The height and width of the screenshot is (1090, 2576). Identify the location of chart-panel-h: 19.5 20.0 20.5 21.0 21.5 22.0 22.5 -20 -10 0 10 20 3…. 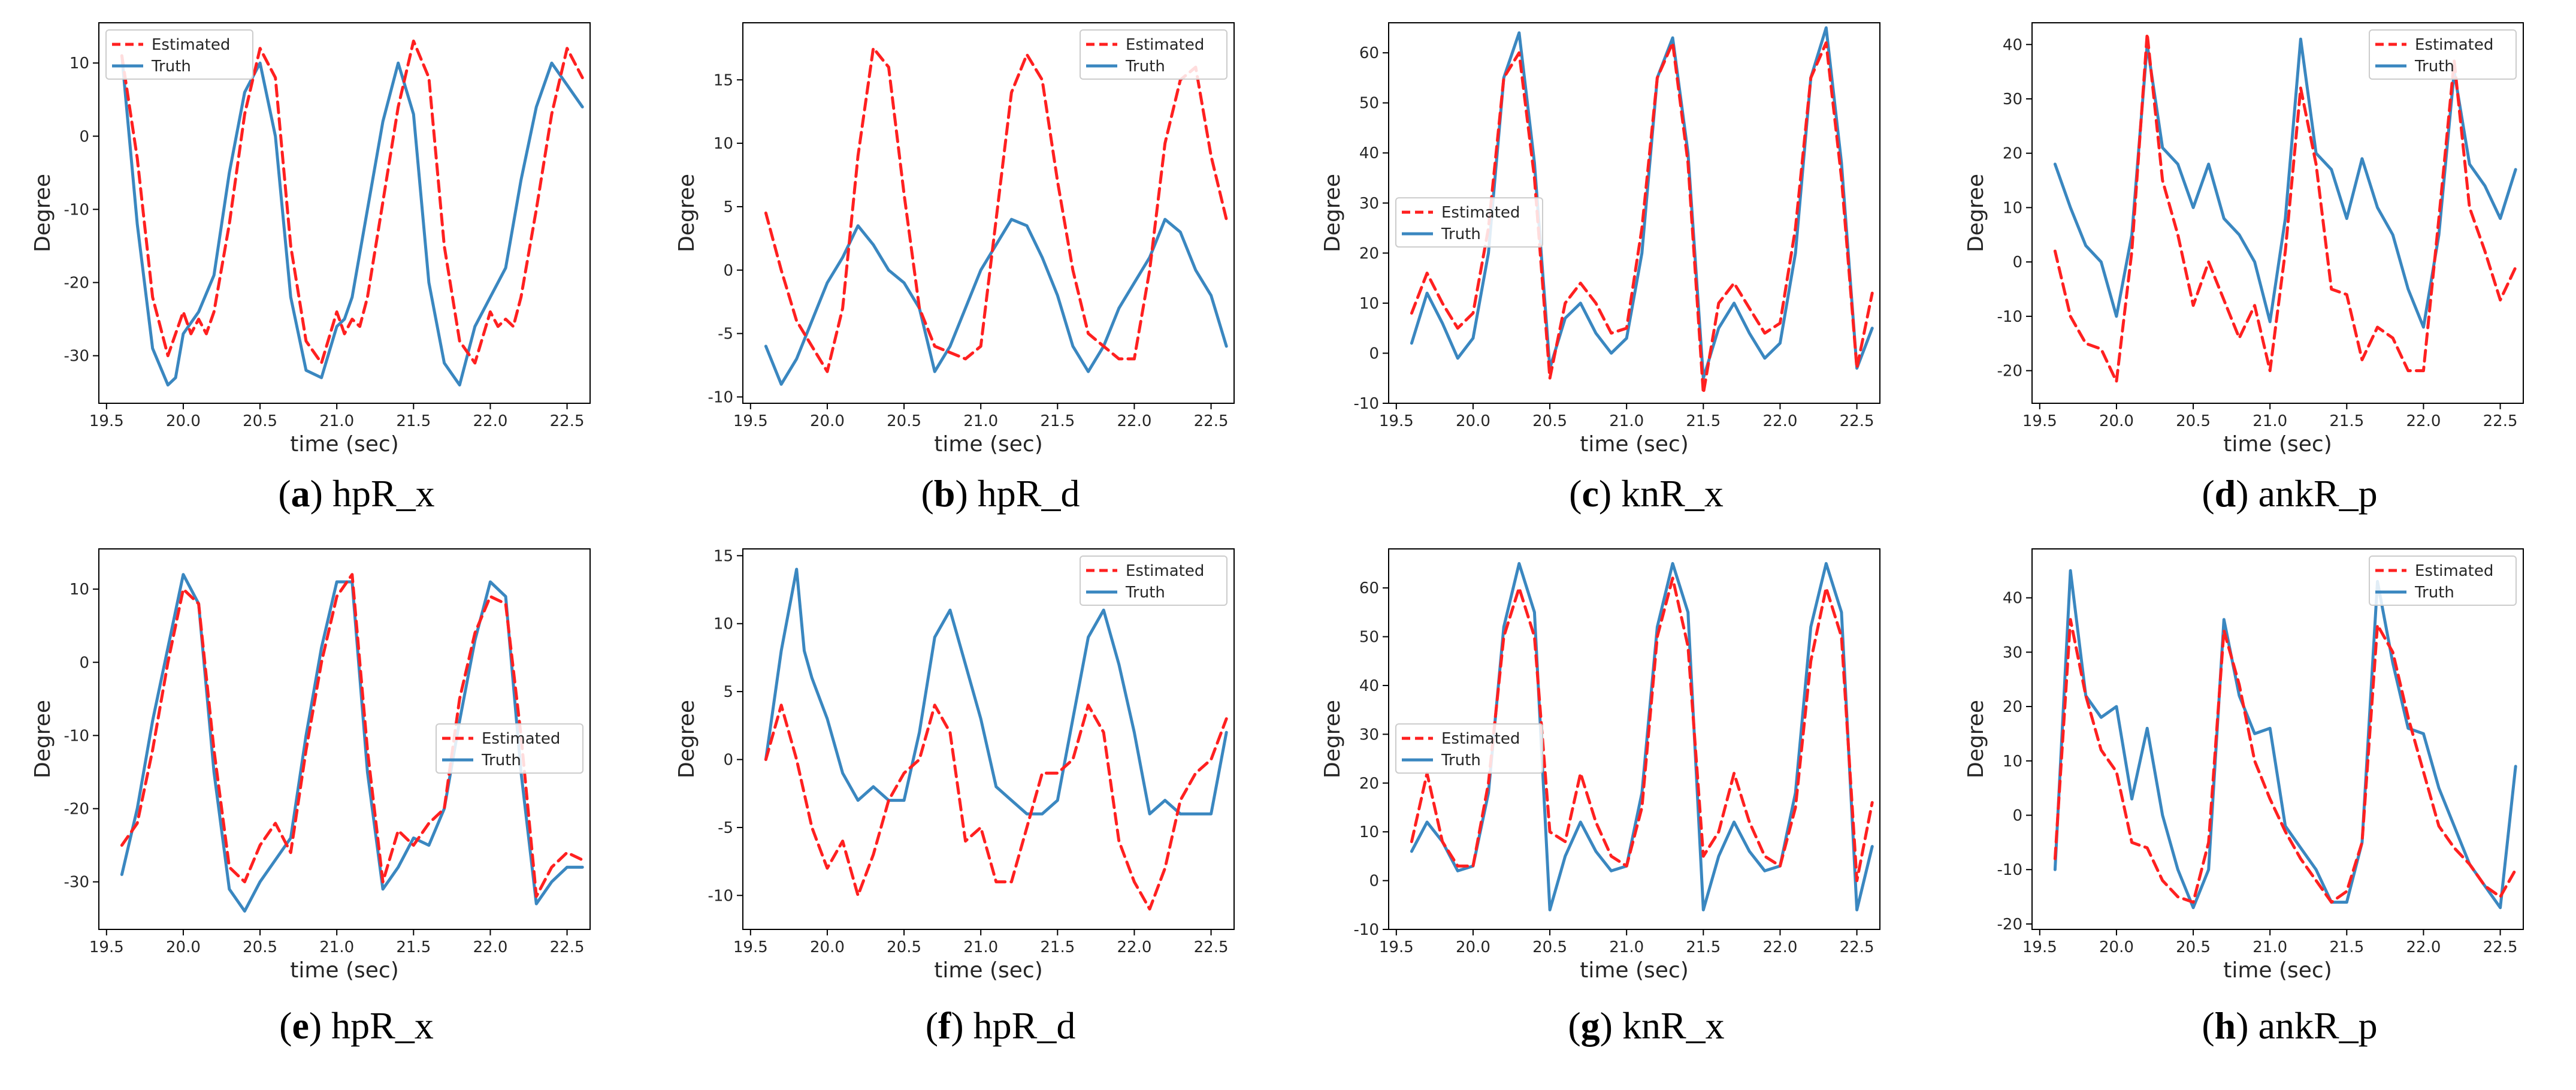
(2244, 798).